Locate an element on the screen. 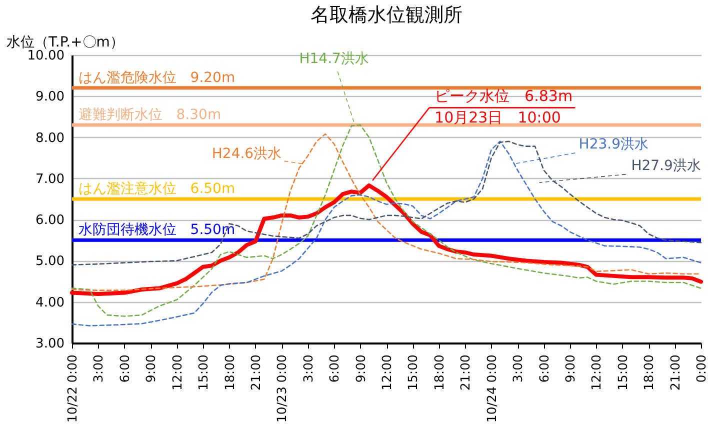 The width and height of the screenshot is (720, 427). legend-label: H24.6洪水 is located at coordinates (247, 154).